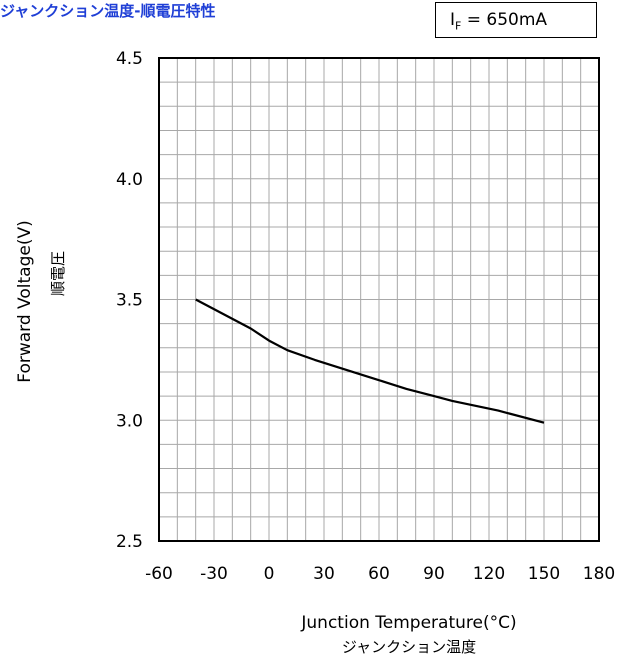  Describe the element at coordinates (269, 574) in the screenshot. I see `x-tick-label: 0` at that location.